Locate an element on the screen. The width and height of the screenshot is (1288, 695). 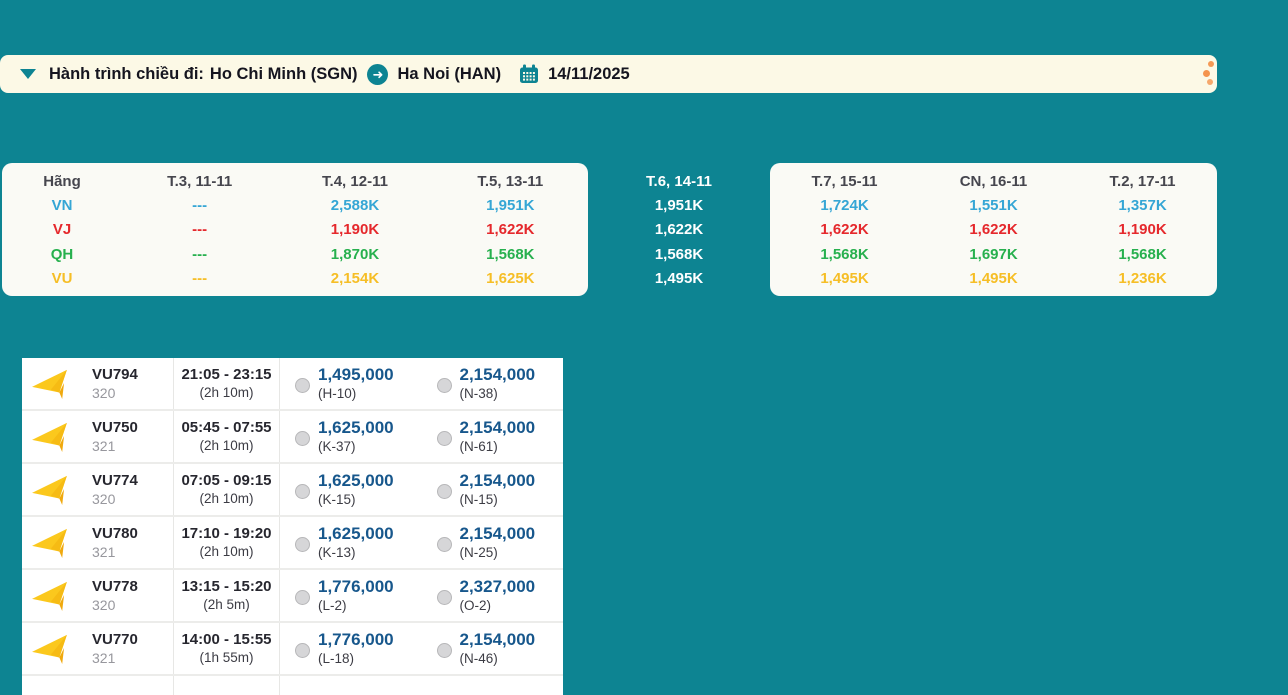
departure-date: 14/11/2025 is located at coordinates (589, 73).